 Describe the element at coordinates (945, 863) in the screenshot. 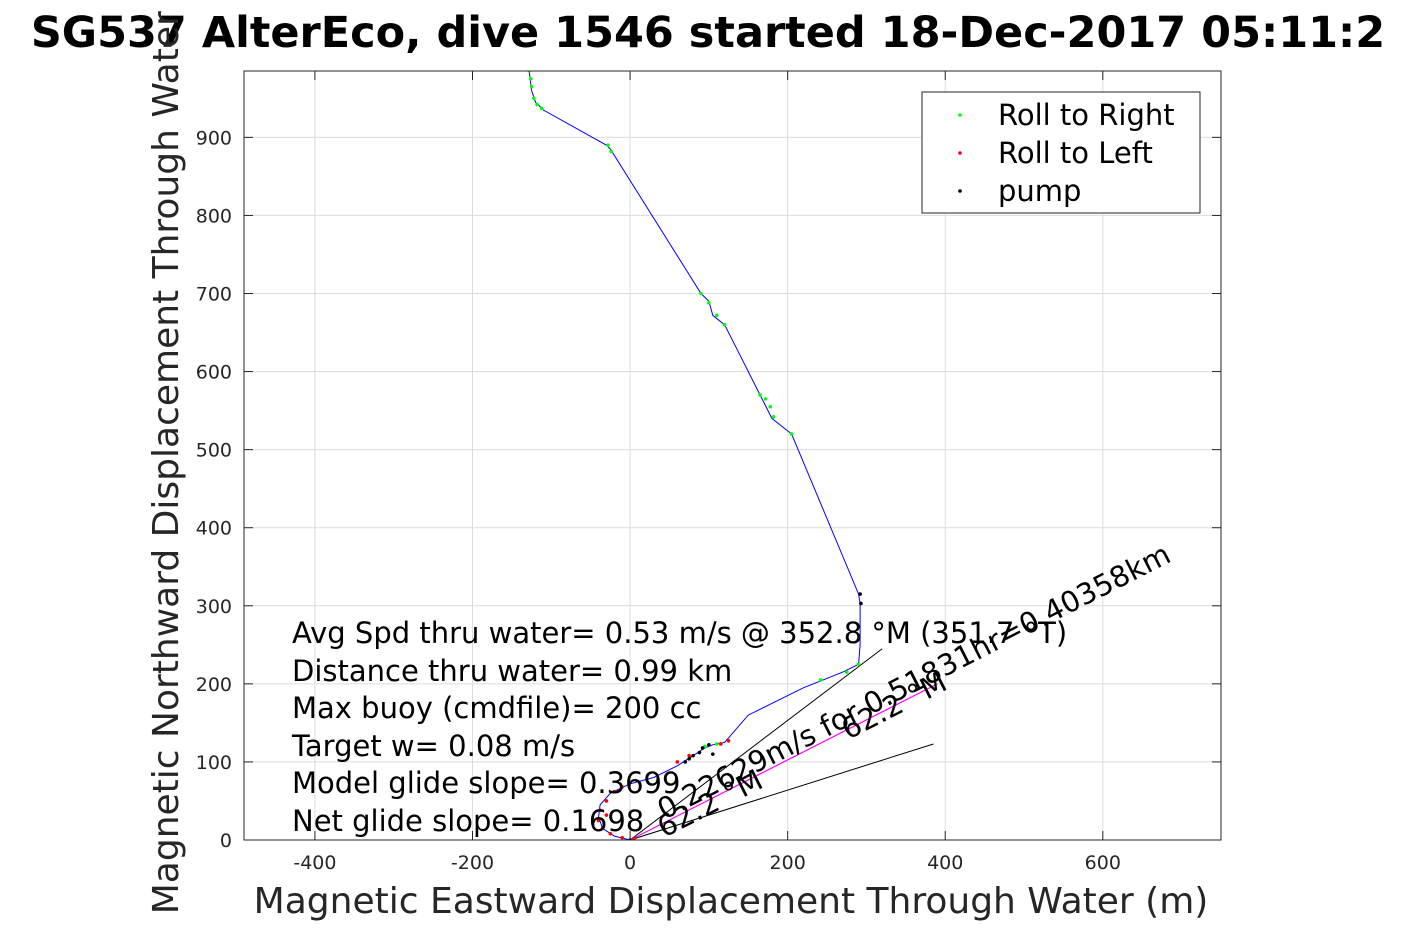

I see `x-tick-label: 400` at that location.